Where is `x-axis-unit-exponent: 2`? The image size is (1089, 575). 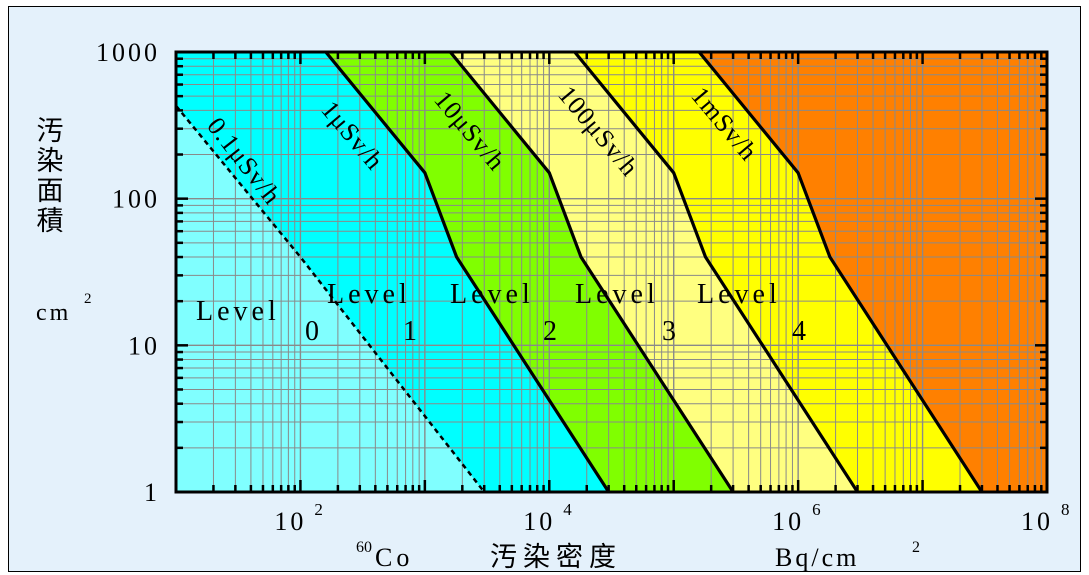 x-axis-unit-exponent: 2 is located at coordinates (916, 547).